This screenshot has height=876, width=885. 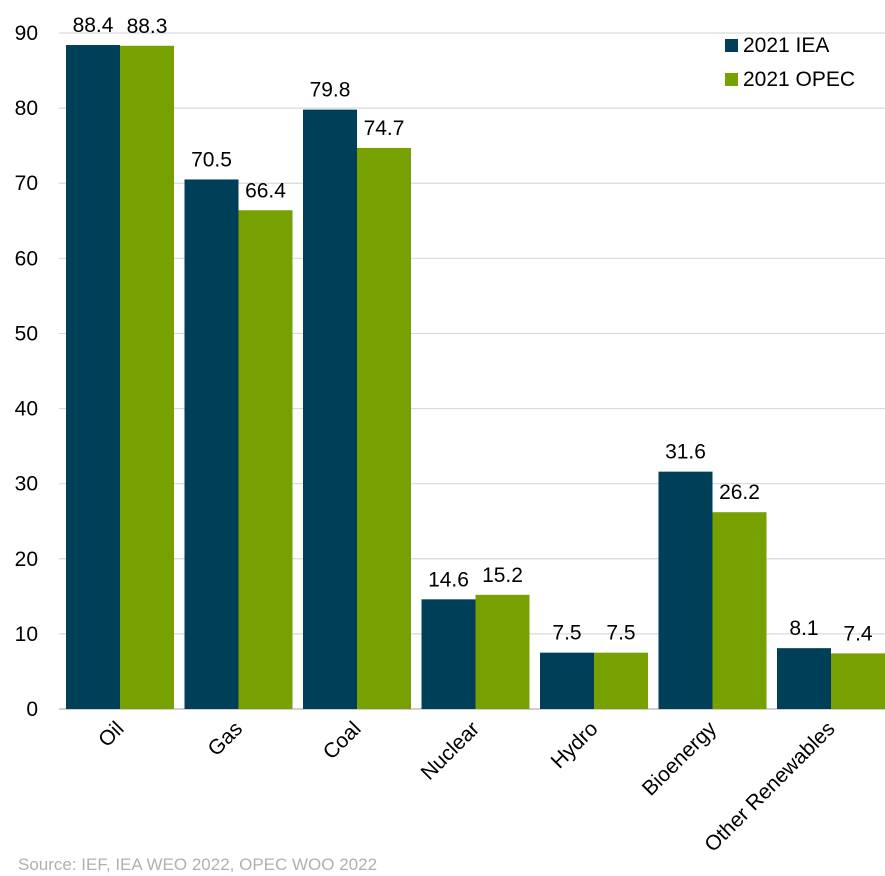 I want to click on x-tick-label: Bioenergy, so click(x=679, y=758).